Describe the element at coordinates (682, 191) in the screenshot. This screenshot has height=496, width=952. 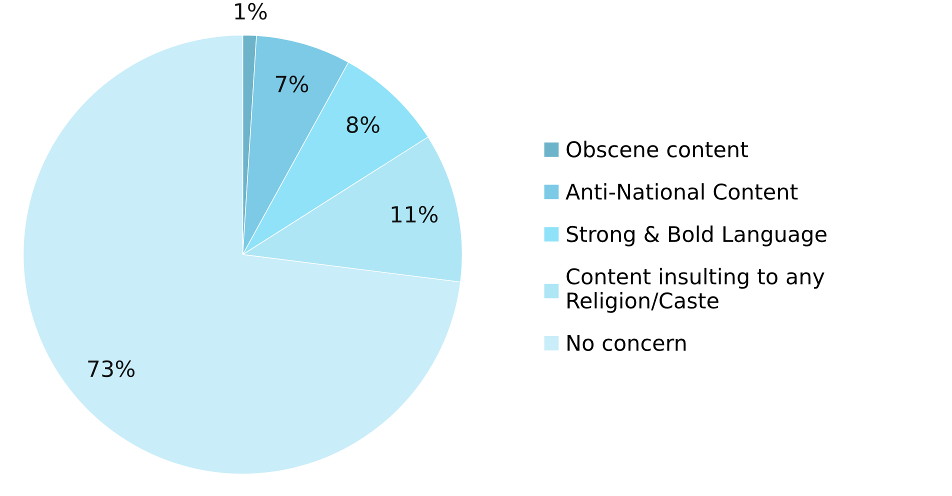
I see `legend-label: Anti-National Content` at that location.